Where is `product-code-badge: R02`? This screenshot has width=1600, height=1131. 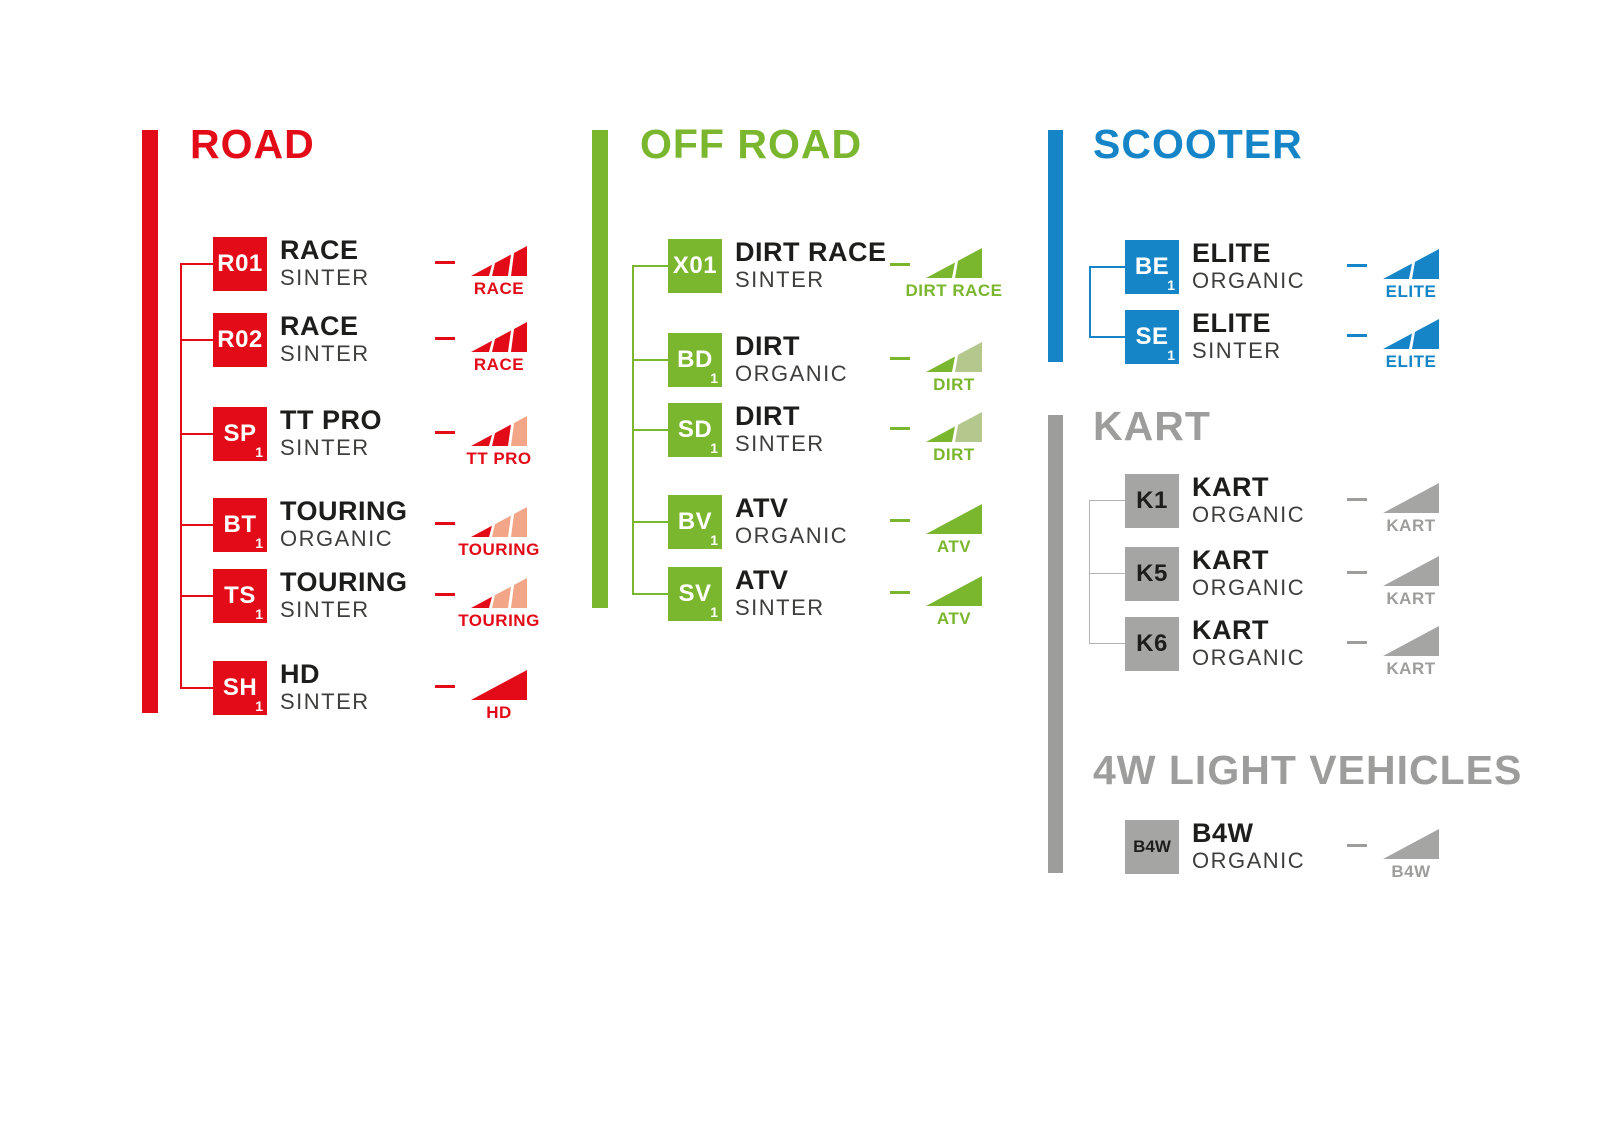
product-code-badge: R02 is located at coordinates (240, 340).